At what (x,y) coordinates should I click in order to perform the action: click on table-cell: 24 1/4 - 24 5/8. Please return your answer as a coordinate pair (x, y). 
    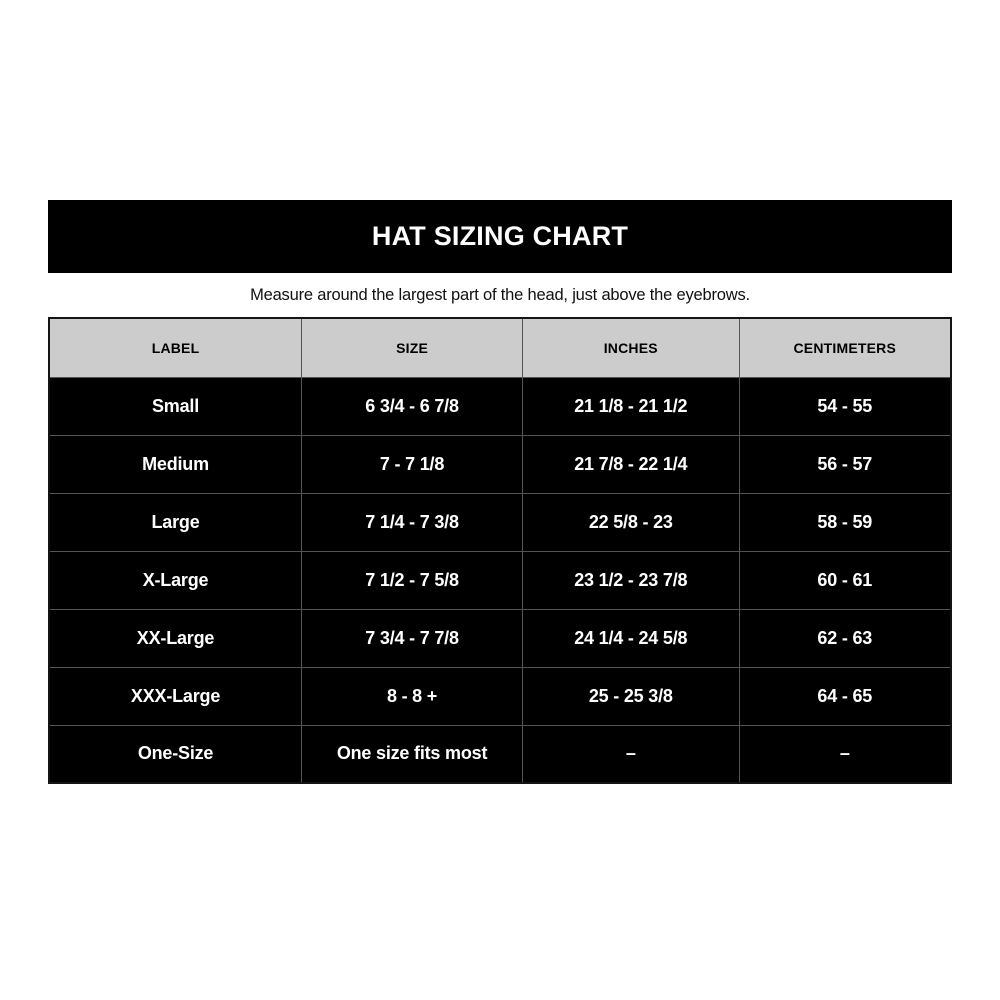
    Looking at the image, I should click on (631, 638).